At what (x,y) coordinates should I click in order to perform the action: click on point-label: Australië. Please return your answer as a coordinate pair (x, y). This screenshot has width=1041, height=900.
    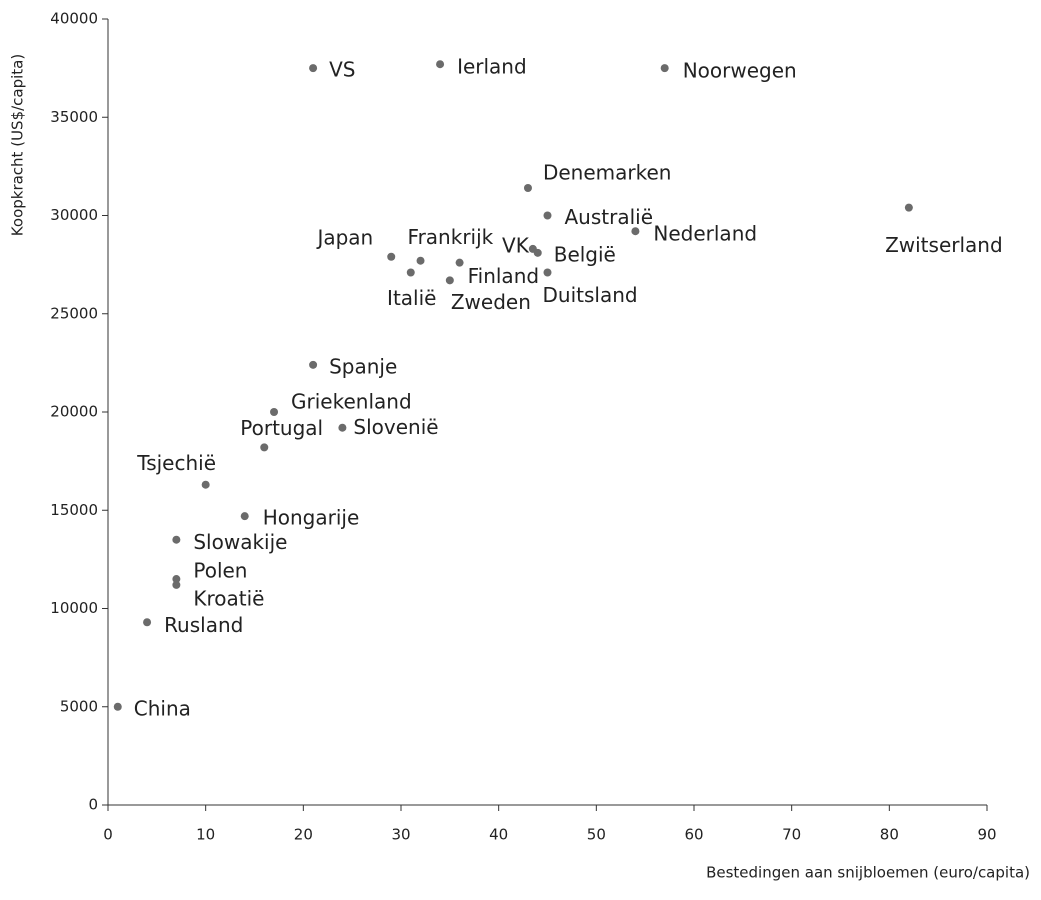
    Looking at the image, I should click on (609, 217).